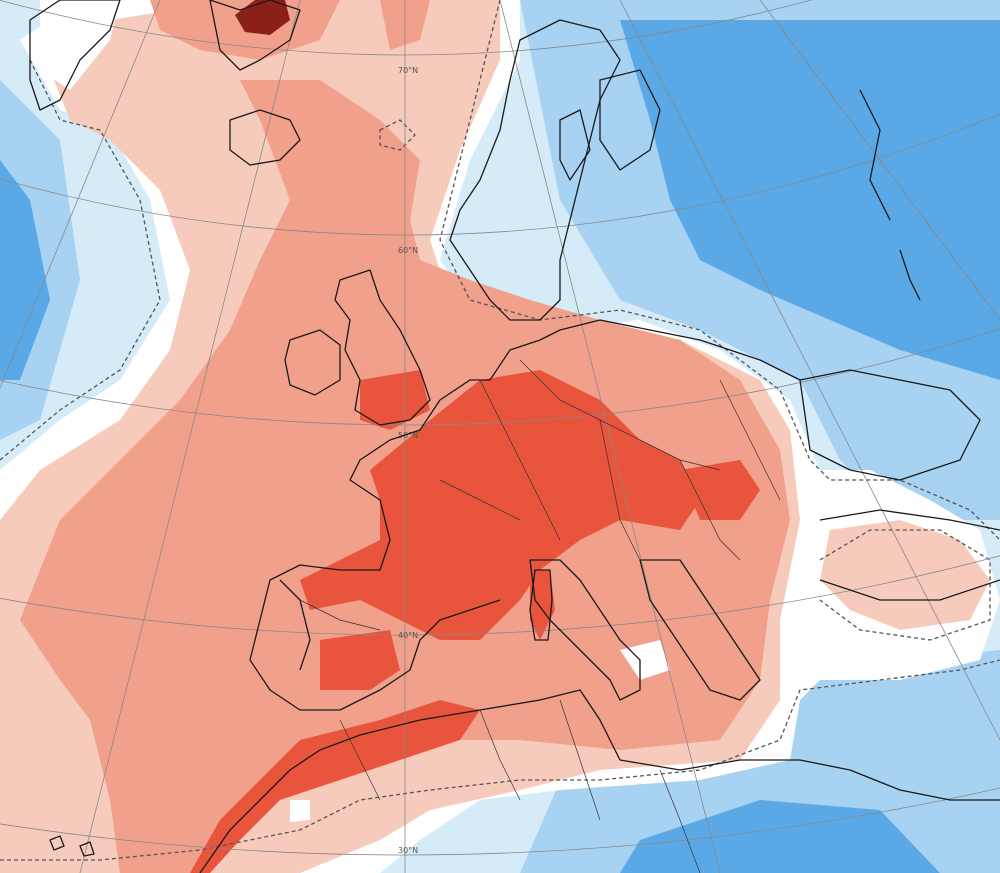  What do you see at coordinates (312, 362) in the screenshot?
I see `coast-ireland` at bounding box center [312, 362].